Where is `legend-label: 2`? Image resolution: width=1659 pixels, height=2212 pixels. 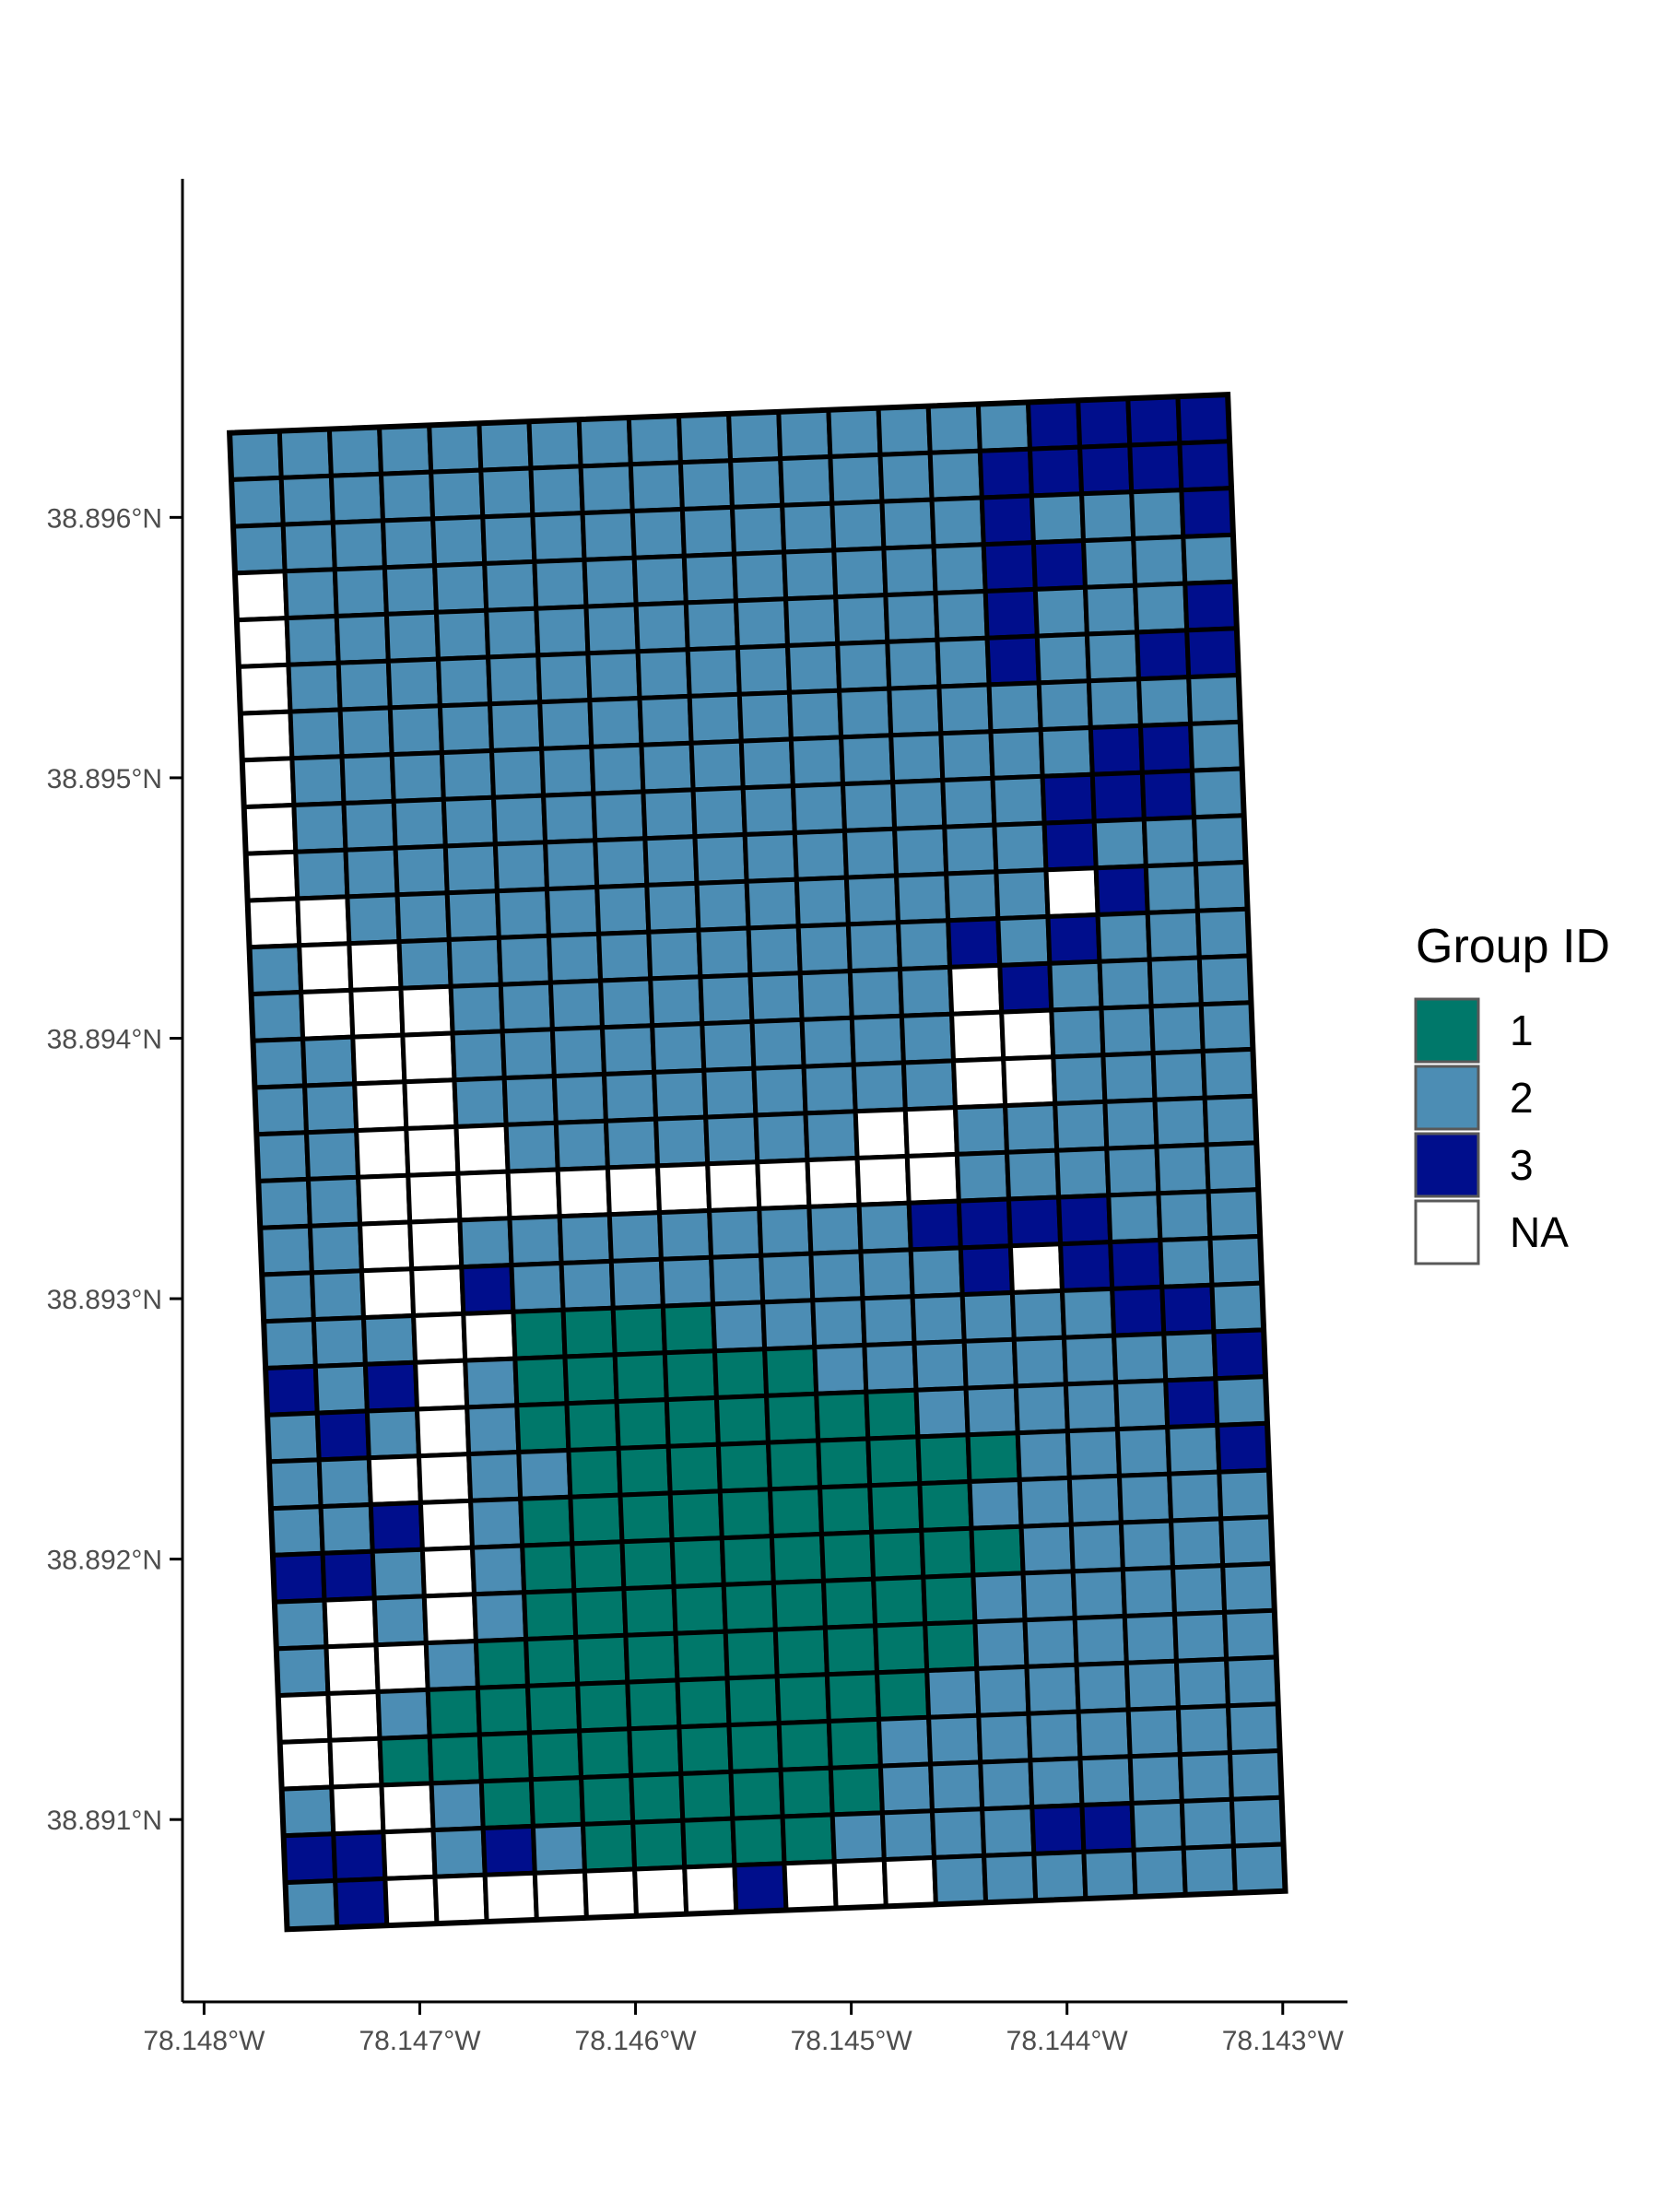
legend-label: 2 is located at coordinates (1522, 1098).